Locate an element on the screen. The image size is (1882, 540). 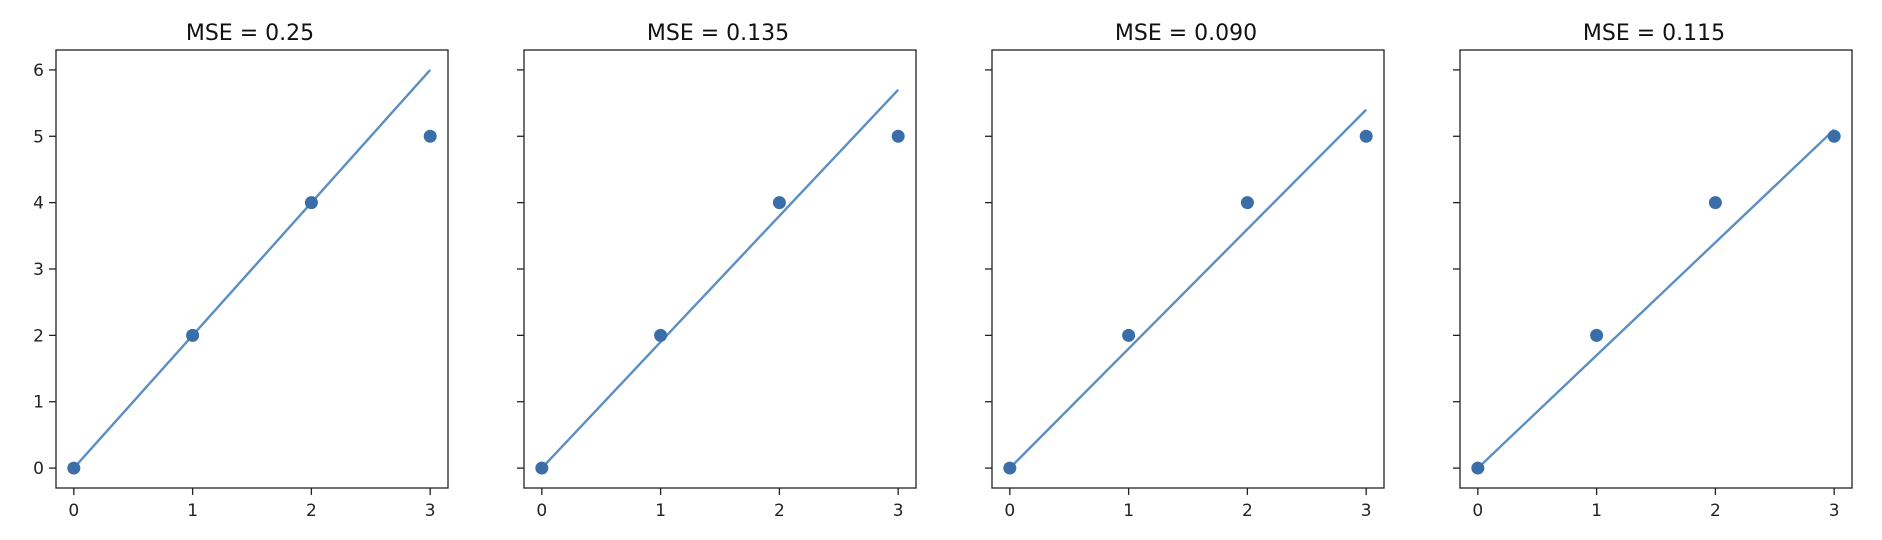
y-tick-label: 4 is located at coordinates (38, 204).